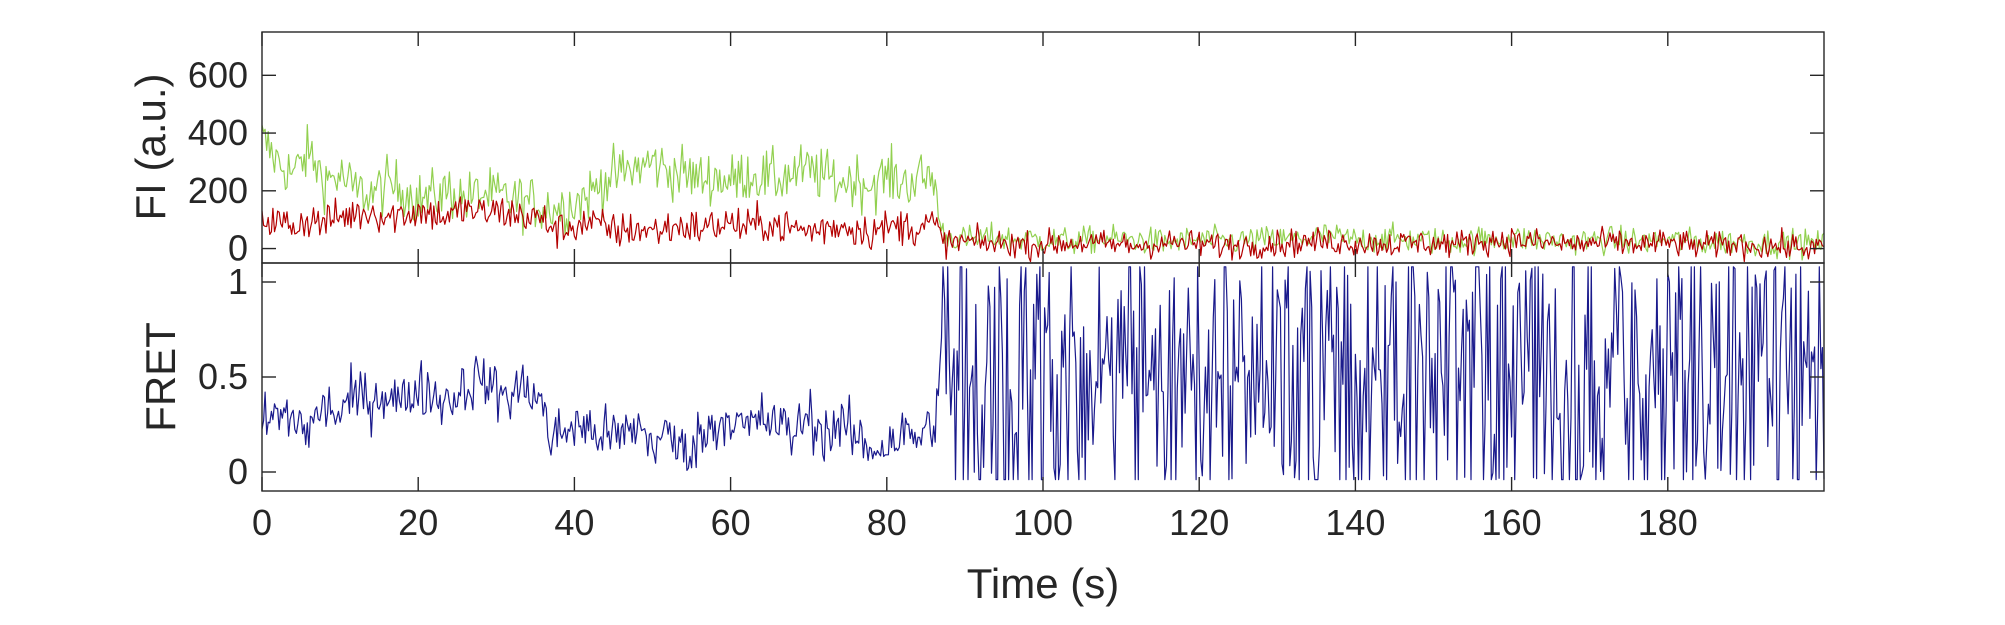 This screenshot has width=2005, height=625. What do you see at coordinates (574, 522) in the screenshot?
I see `time-x-tick-label: 40` at bounding box center [574, 522].